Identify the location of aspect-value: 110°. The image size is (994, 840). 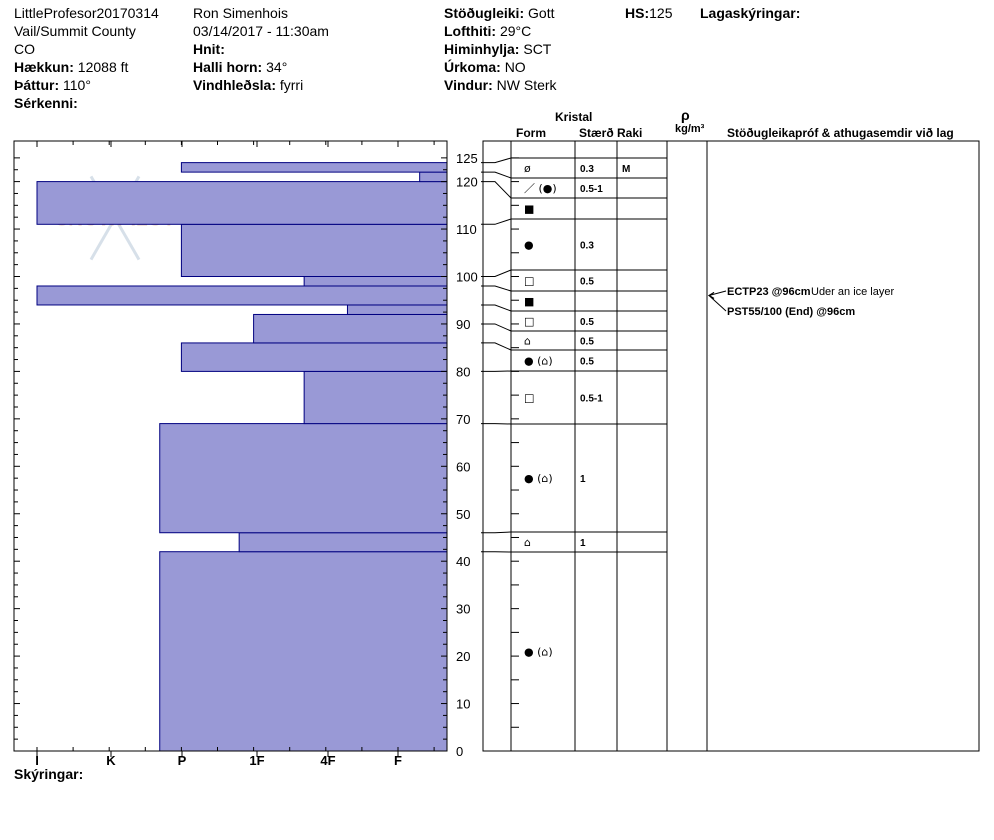
(77, 85).